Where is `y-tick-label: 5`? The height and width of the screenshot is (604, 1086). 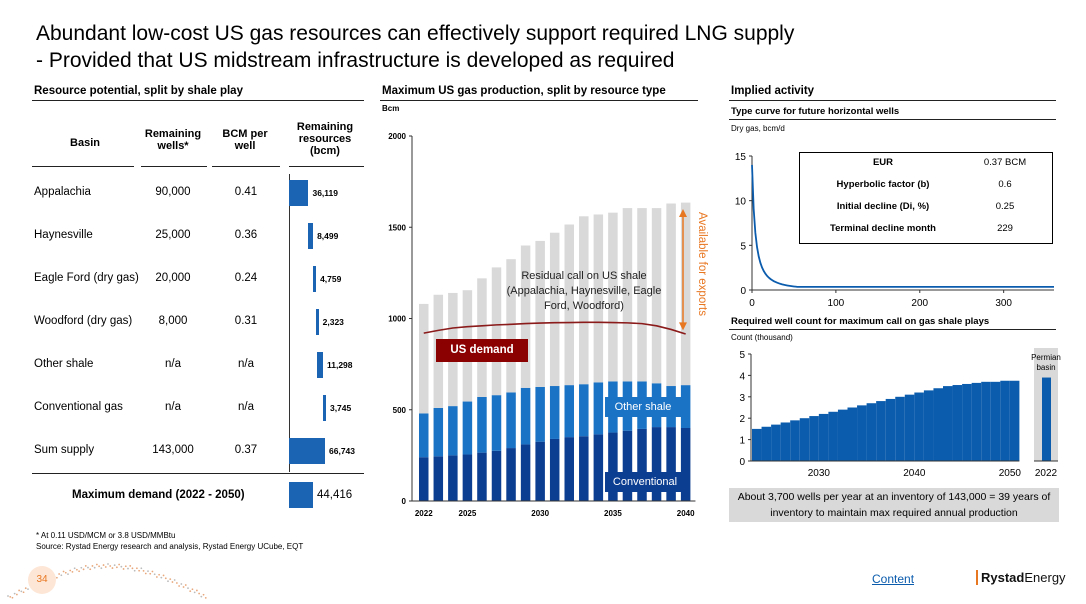 y-tick-label: 5 is located at coordinates (743, 246).